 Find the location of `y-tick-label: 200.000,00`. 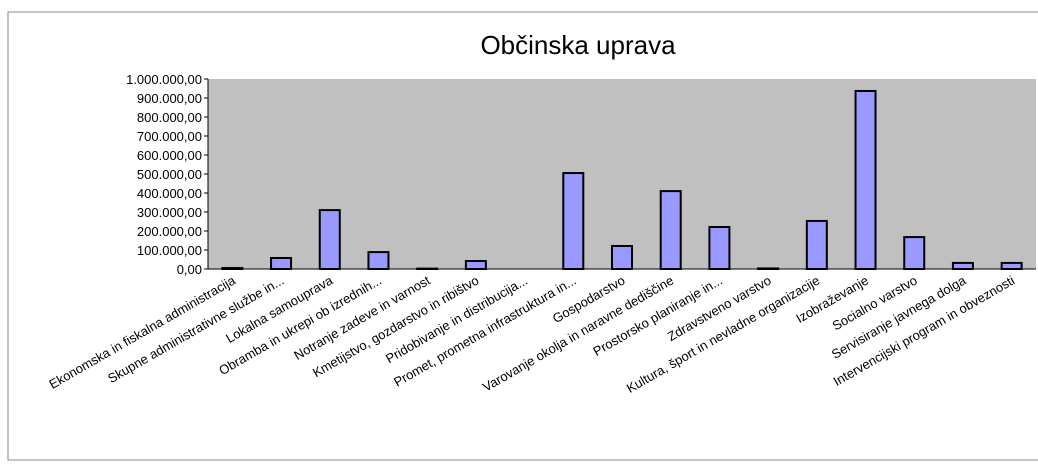

y-tick-label: 200.000,00 is located at coordinates (169, 231).